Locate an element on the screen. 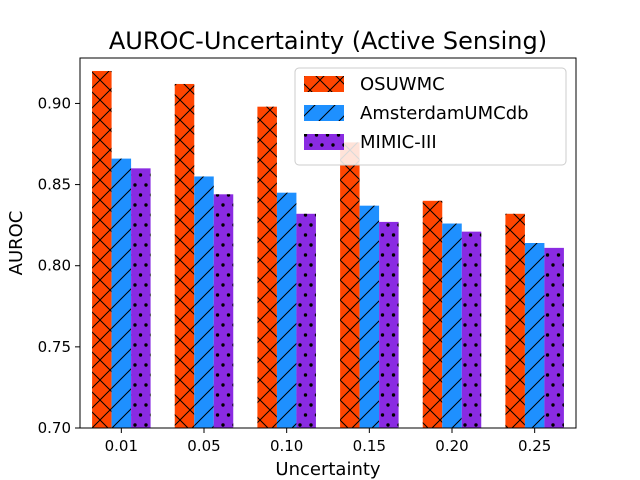 Image resolution: width=640 pixels, height=480 pixels. legend-label: OSUWMC is located at coordinates (402, 84).